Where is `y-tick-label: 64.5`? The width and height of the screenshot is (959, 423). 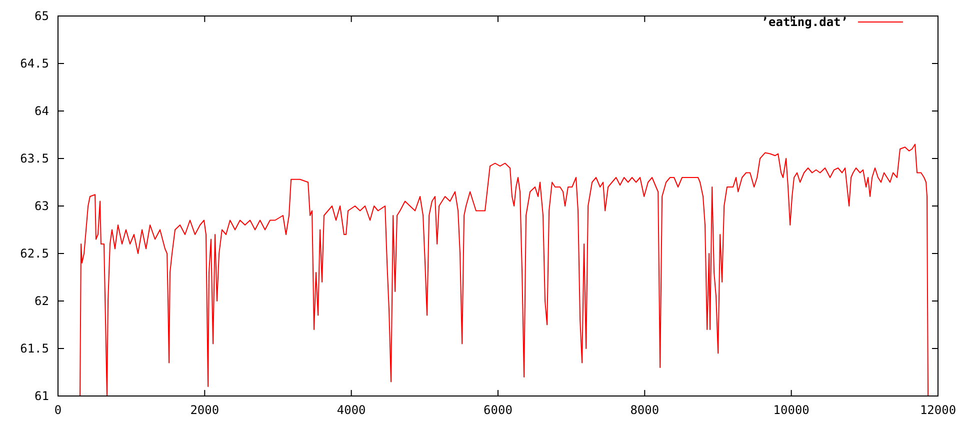
y-tick-label: 64.5 is located at coordinates (34, 63).